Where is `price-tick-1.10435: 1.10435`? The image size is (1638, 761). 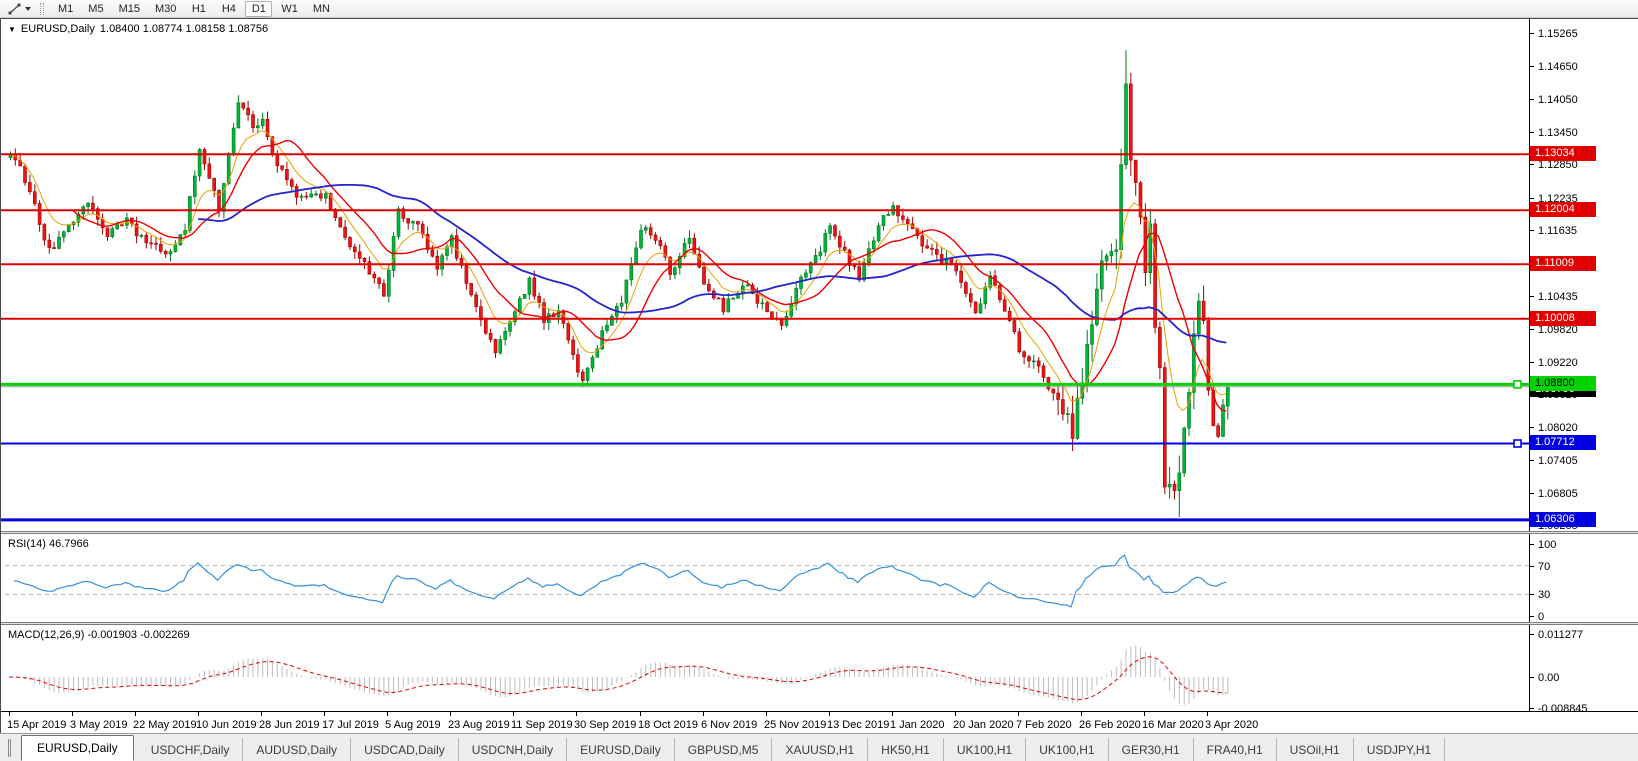 price-tick-1.10435: 1.10435 is located at coordinates (1554, 296).